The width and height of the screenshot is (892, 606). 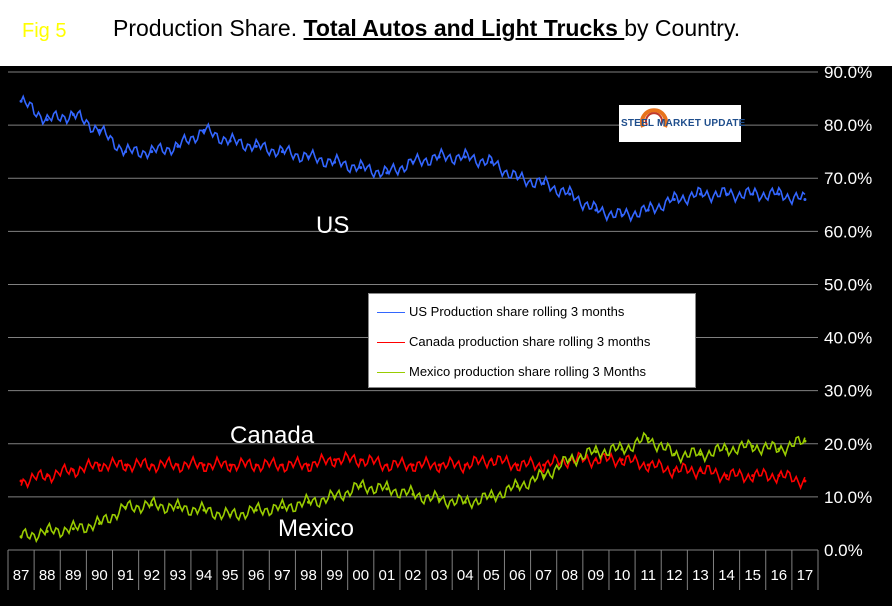 What do you see at coordinates (622, 575) in the screenshot?
I see `x-tick-label: 10` at bounding box center [622, 575].